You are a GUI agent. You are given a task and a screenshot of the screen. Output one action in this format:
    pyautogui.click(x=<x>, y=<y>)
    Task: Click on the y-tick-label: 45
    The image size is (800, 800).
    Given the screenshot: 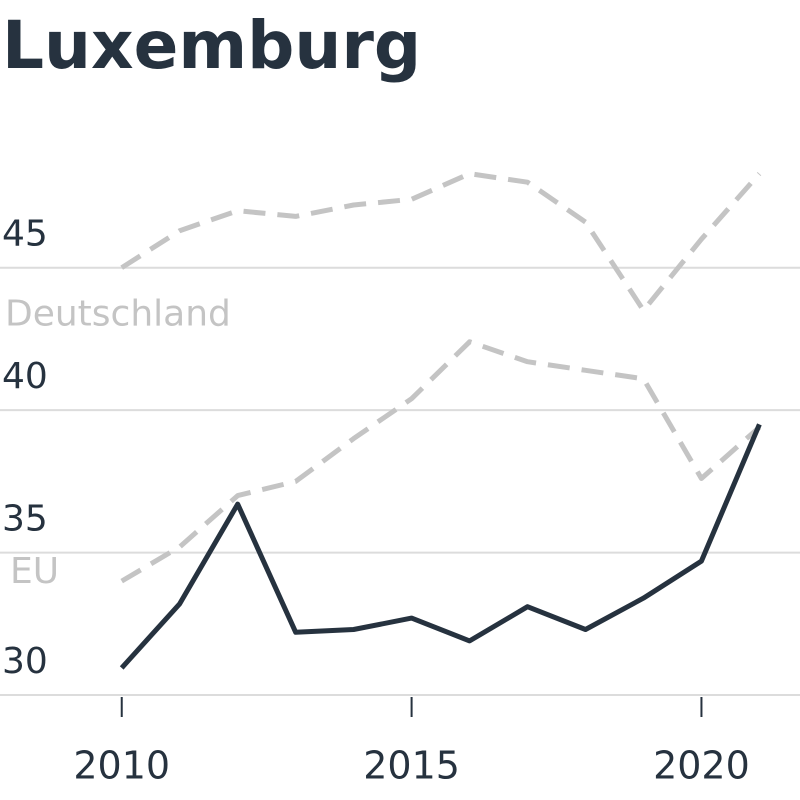 What is the action you would take?
    pyautogui.click(x=25, y=234)
    